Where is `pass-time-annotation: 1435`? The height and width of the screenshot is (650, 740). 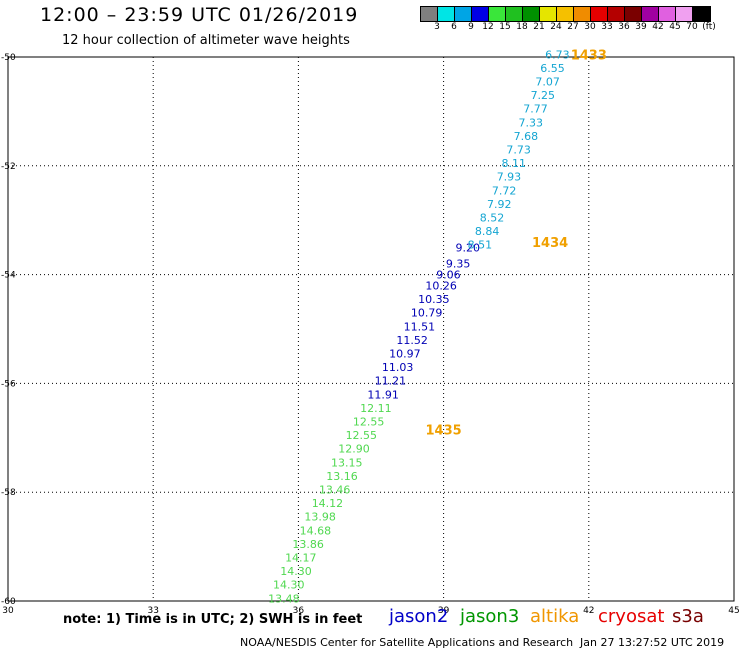
pass-time-annotation: 1435 is located at coordinates (444, 431).